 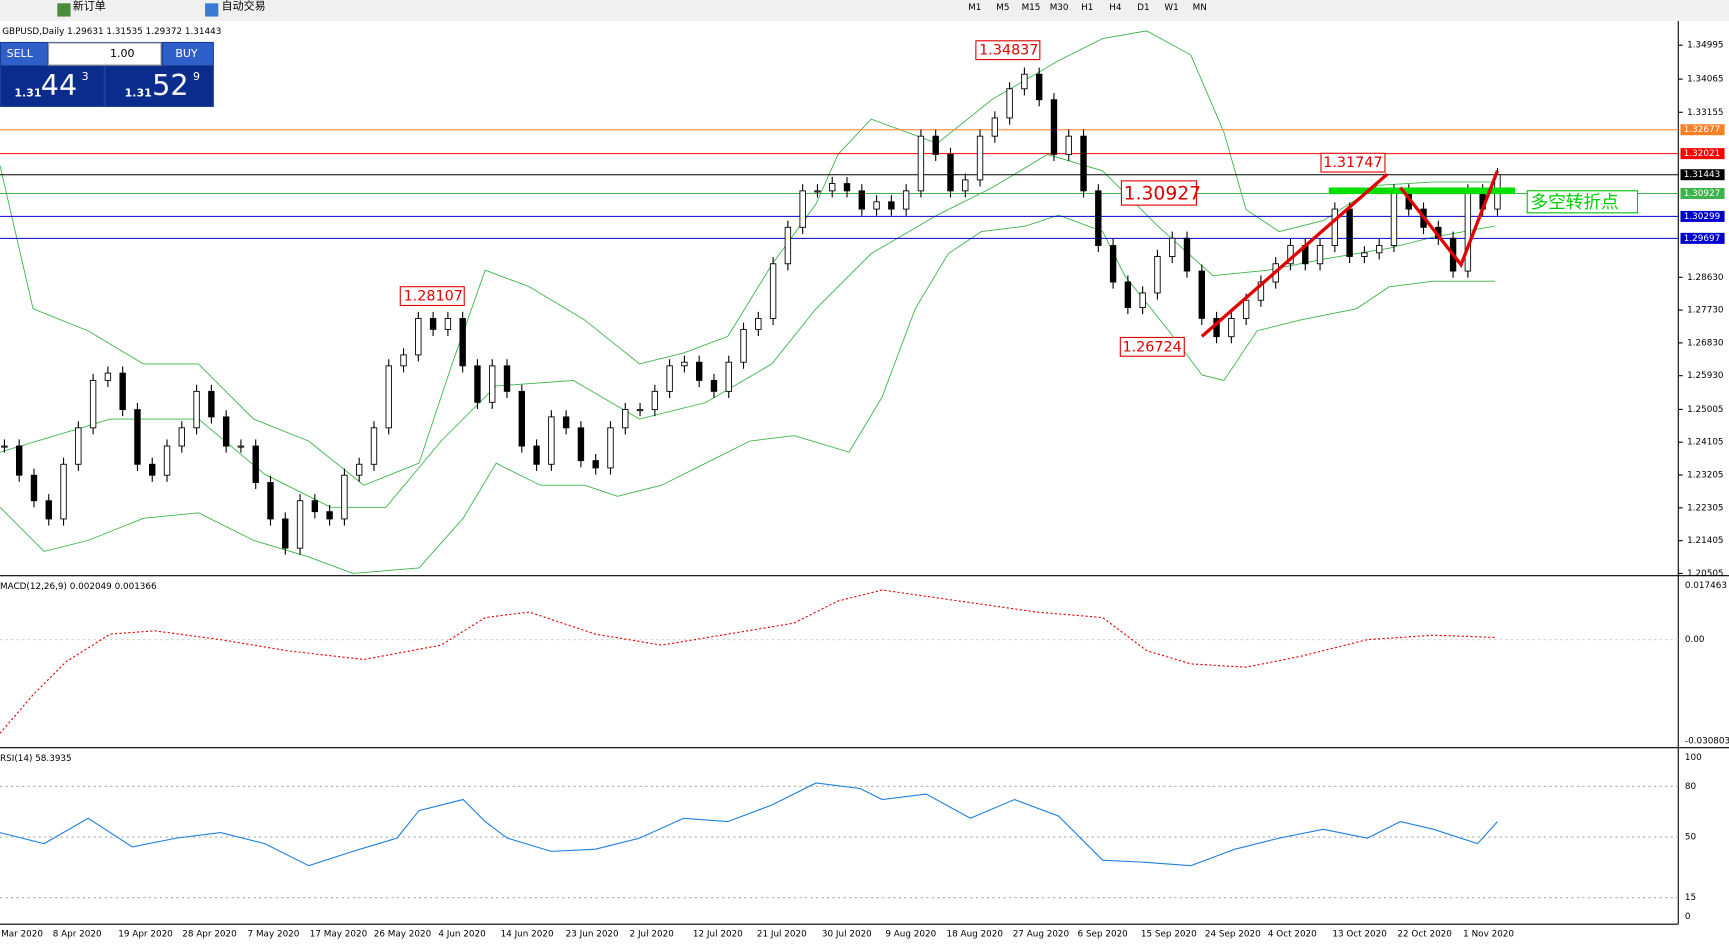 What do you see at coordinates (244, 6) in the screenshot?
I see `auto-trading: 自动交易` at bounding box center [244, 6].